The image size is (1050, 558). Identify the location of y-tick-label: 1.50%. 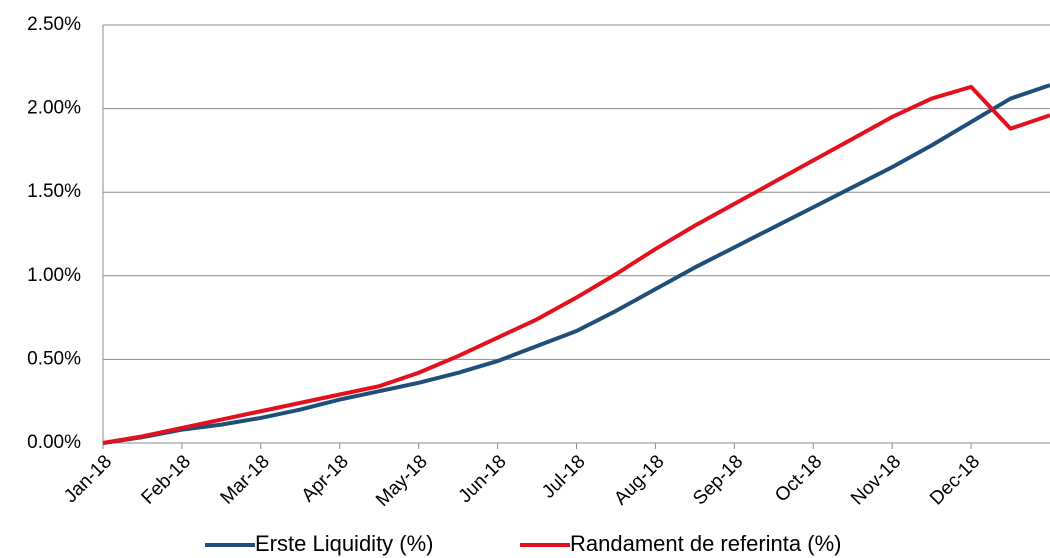
(54, 191).